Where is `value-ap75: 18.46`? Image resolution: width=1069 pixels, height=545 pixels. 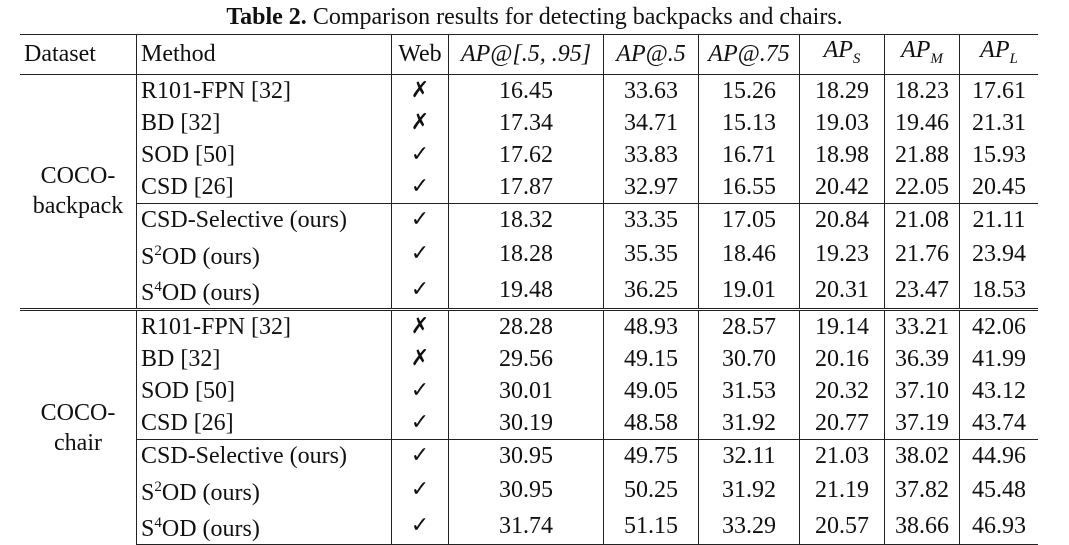 value-ap75: 18.46 is located at coordinates (749, 253).